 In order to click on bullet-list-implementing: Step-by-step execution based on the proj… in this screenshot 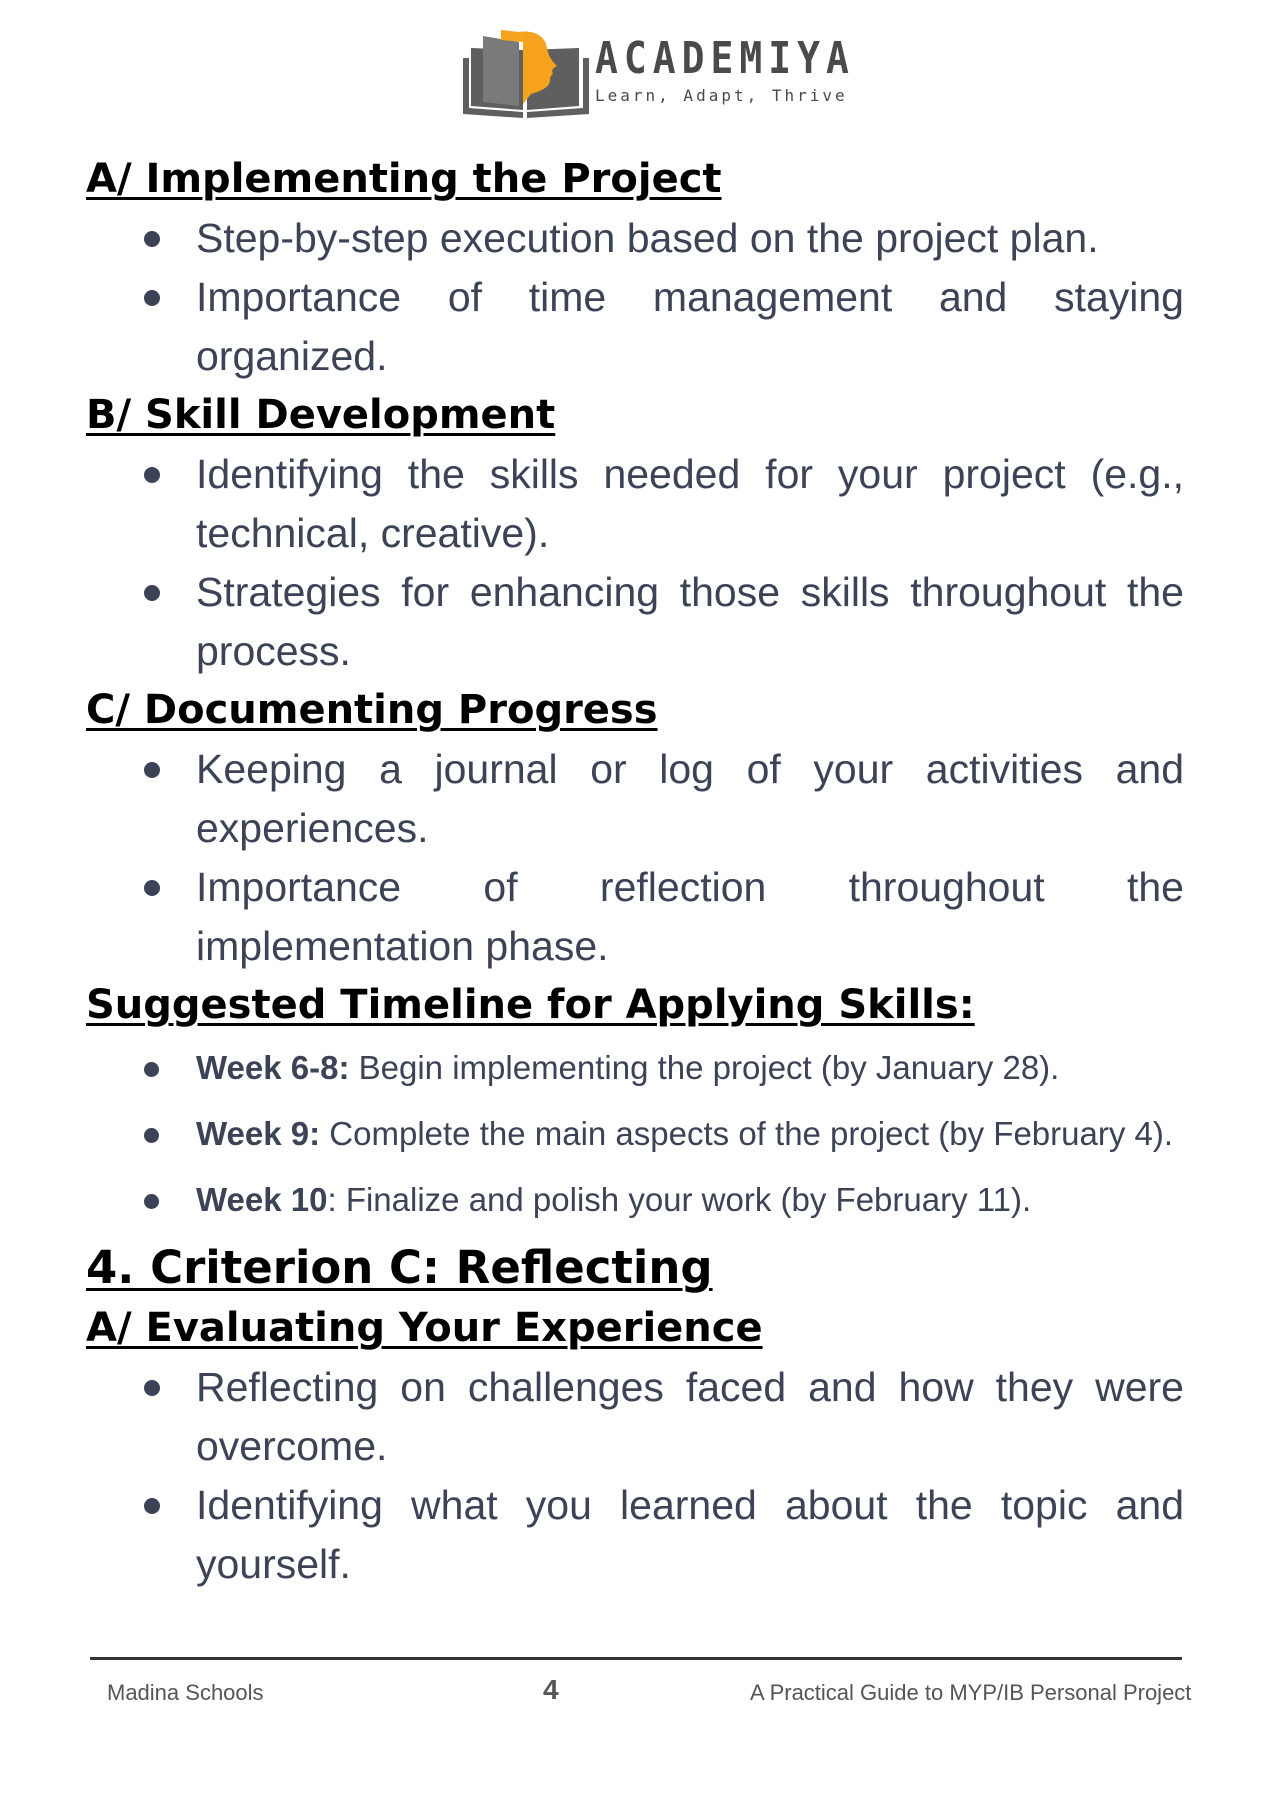, I will do `click(635, 297)`.